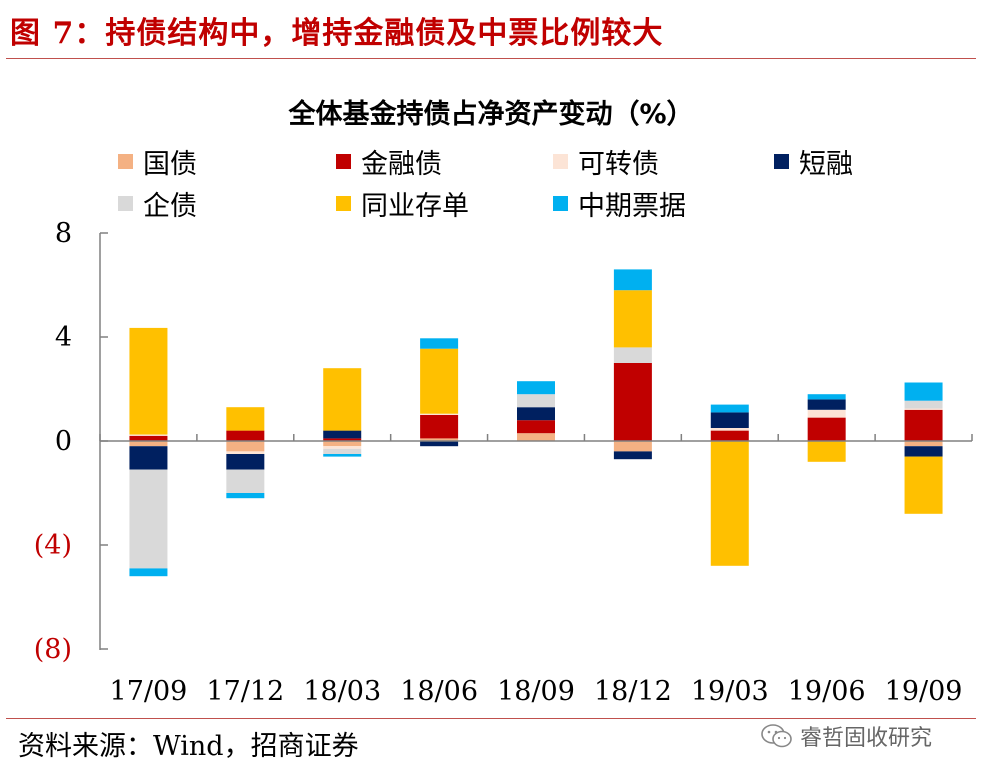 This screenshot has width=982, height=776. Describe the element at coordinates (63, 337) in the screenshot. I see `y-tick-label: 4` at that location.